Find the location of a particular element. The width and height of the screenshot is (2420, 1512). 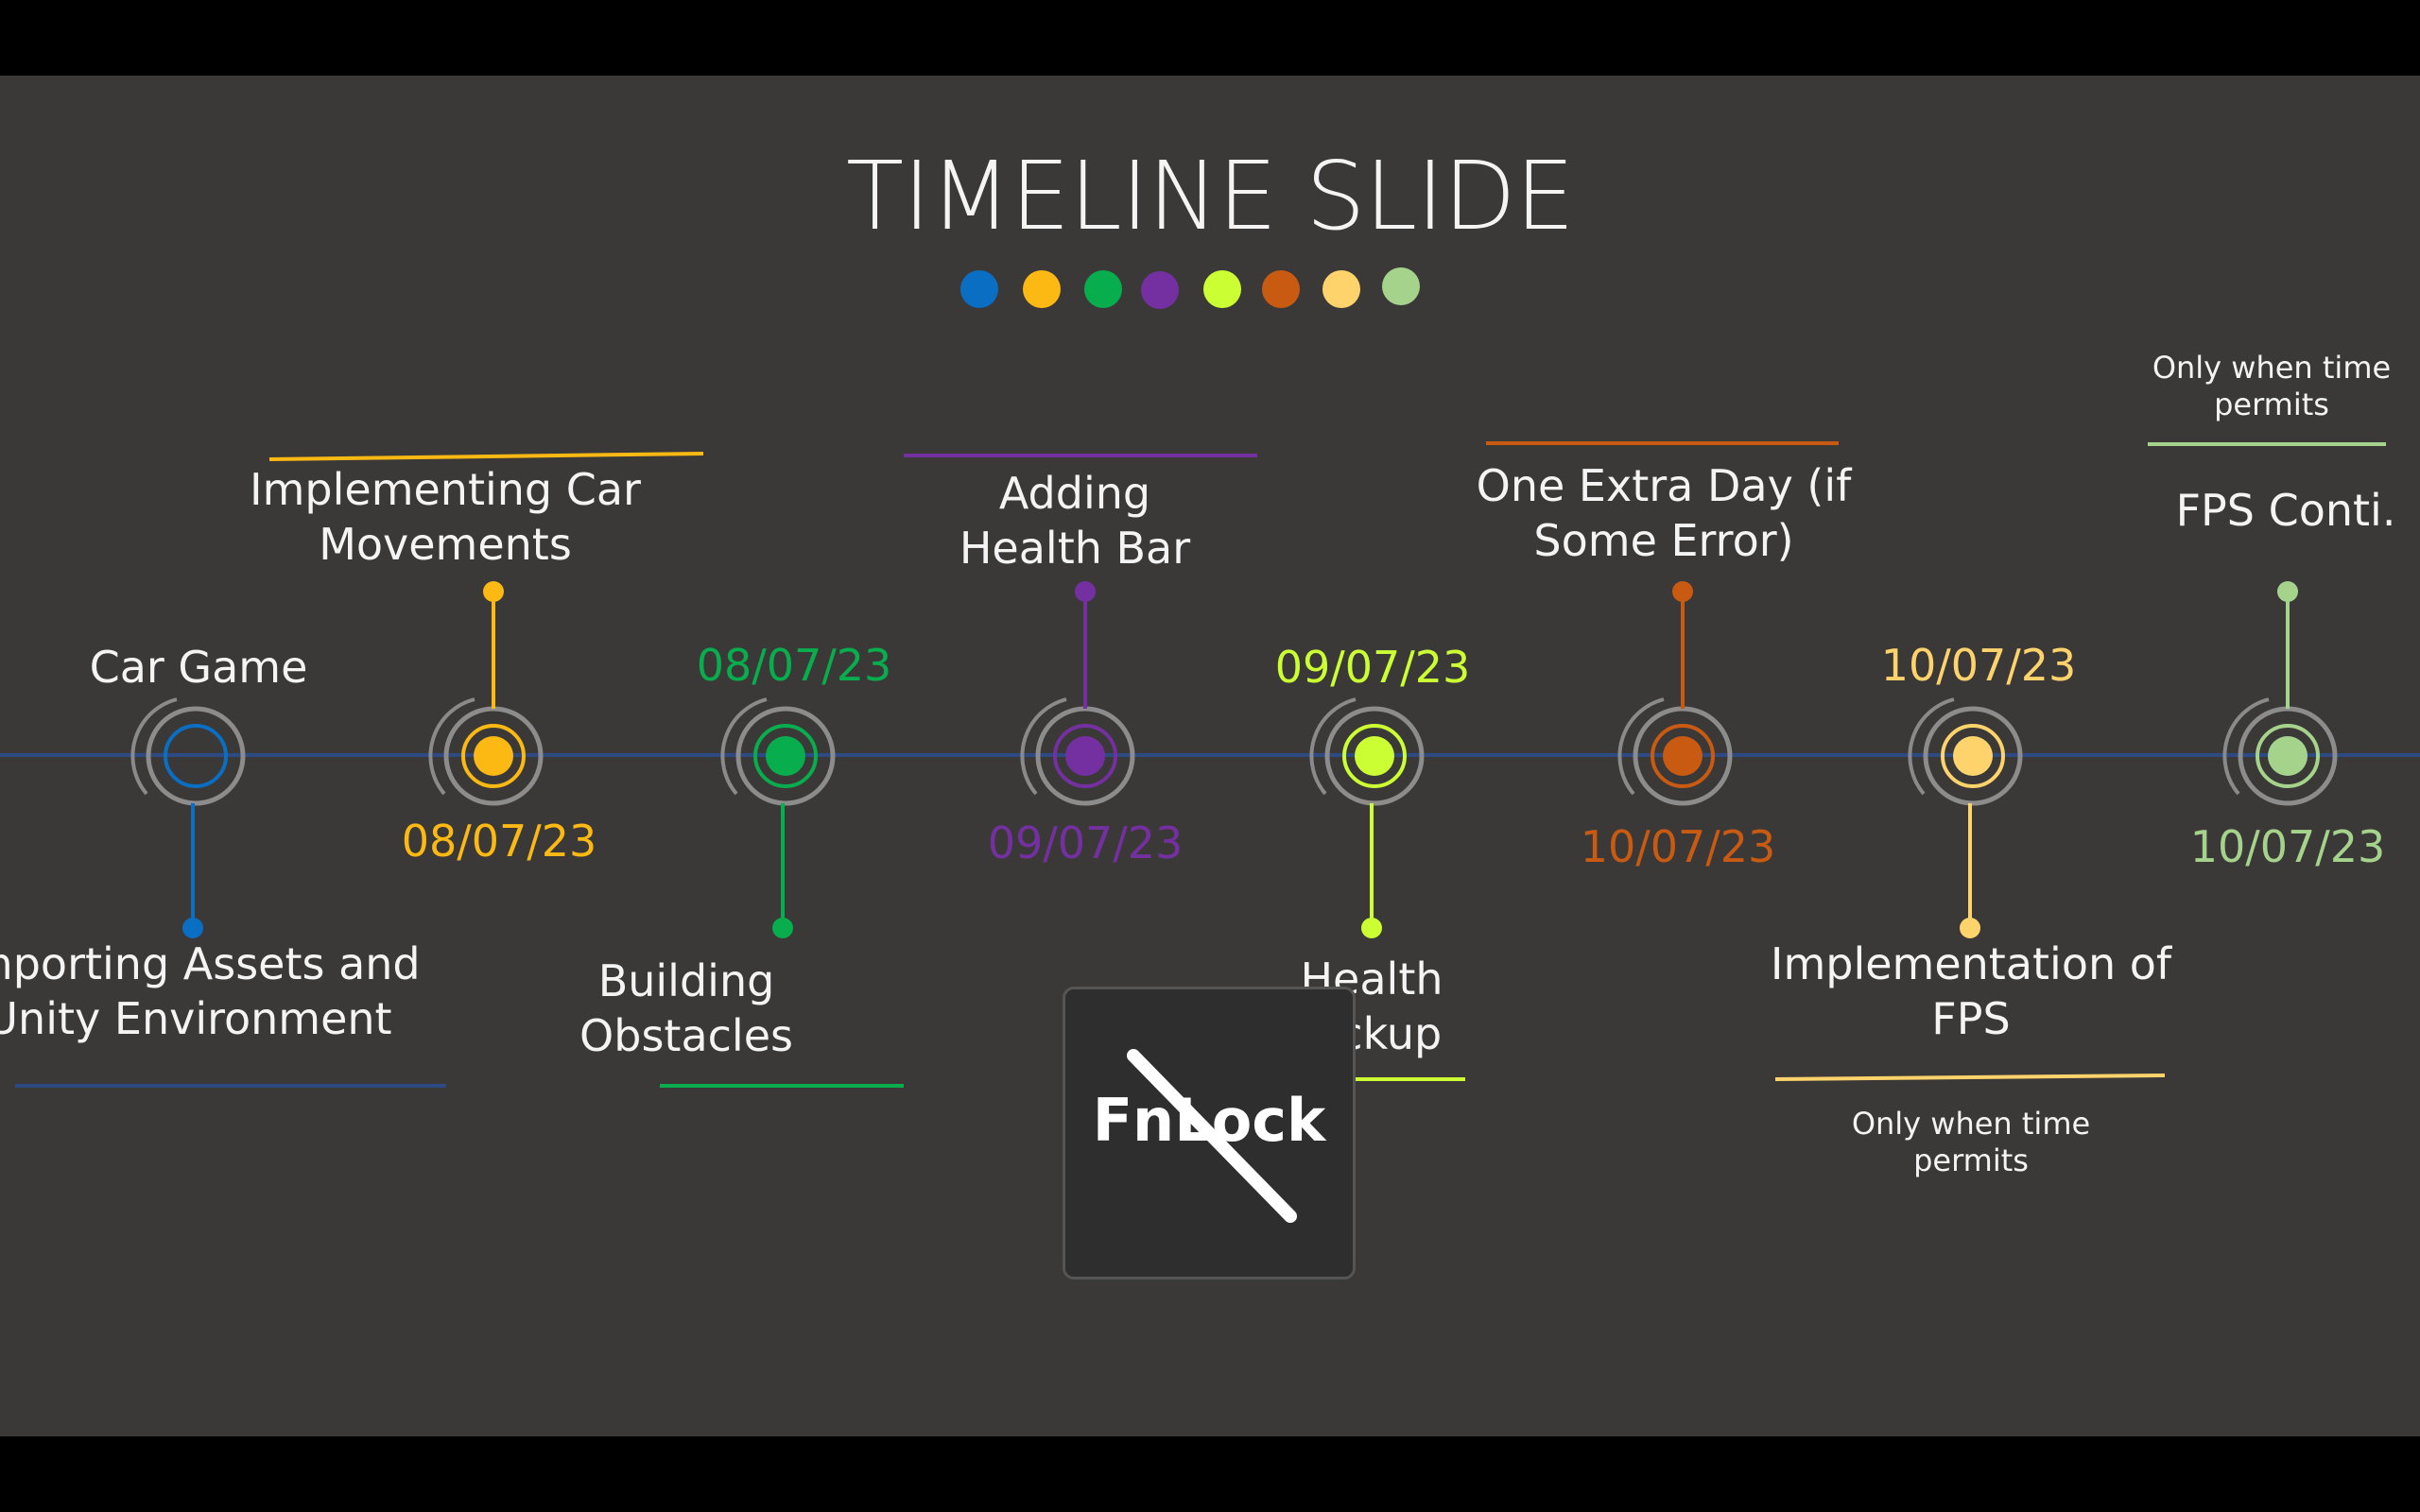

label-building-obstacles: Building Obstacles is located at coordinates (686, 1008).